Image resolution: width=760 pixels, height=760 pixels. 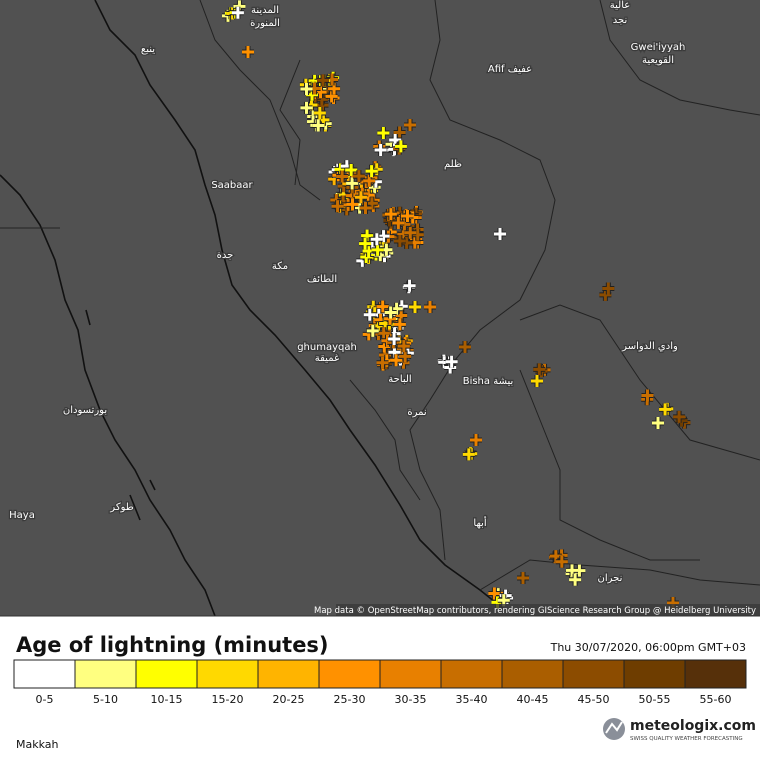 I want to click on city-label: نجران, so click(x=610, y=578).